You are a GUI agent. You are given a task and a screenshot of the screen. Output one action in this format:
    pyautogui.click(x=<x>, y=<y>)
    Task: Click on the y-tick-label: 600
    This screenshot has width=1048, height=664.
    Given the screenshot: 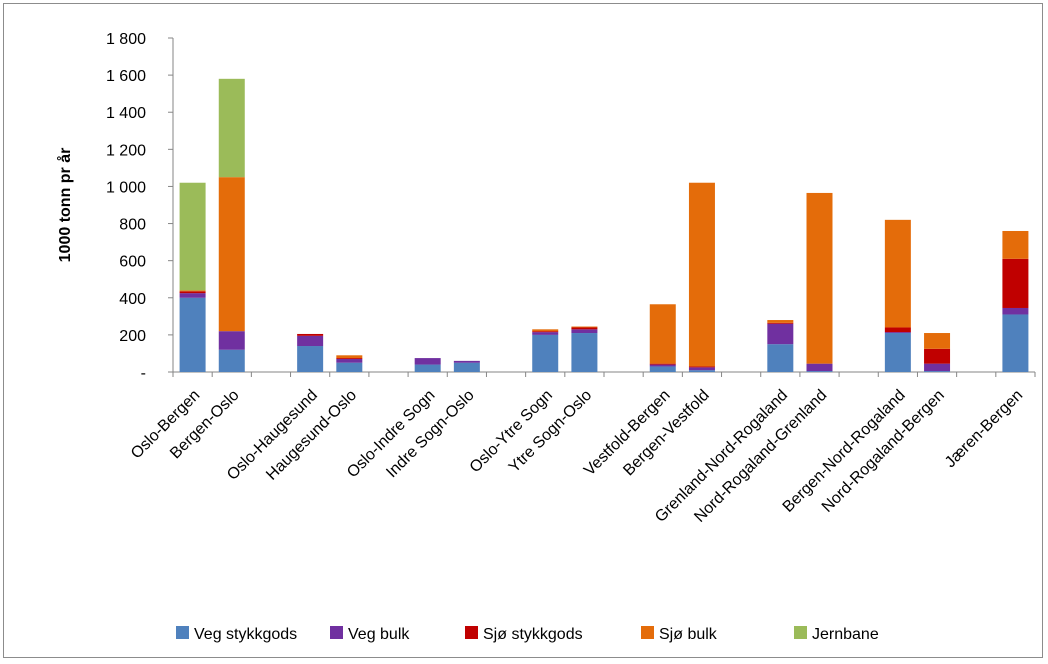 What is the action you would take?
    pyautogui.click(x=132, y=262)
    